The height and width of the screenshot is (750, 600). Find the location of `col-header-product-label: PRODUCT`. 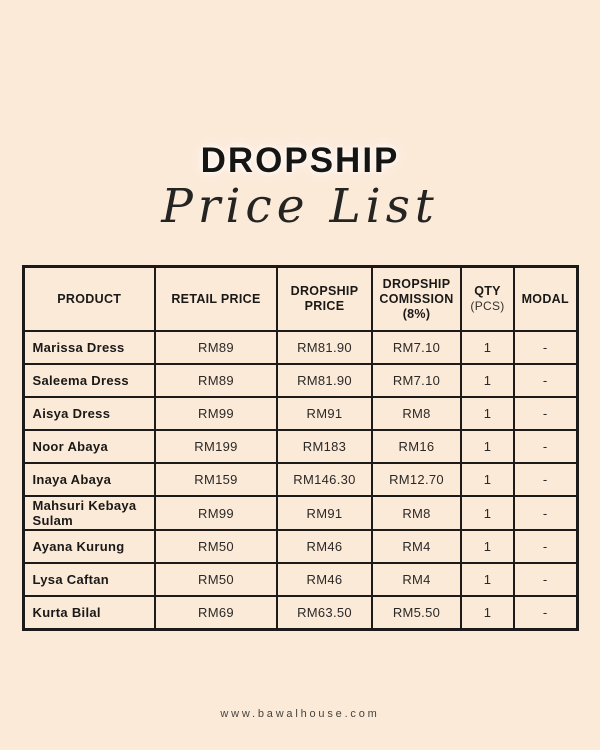

col-header-product-label: PRODUCT is located at coordinates (89, 298).